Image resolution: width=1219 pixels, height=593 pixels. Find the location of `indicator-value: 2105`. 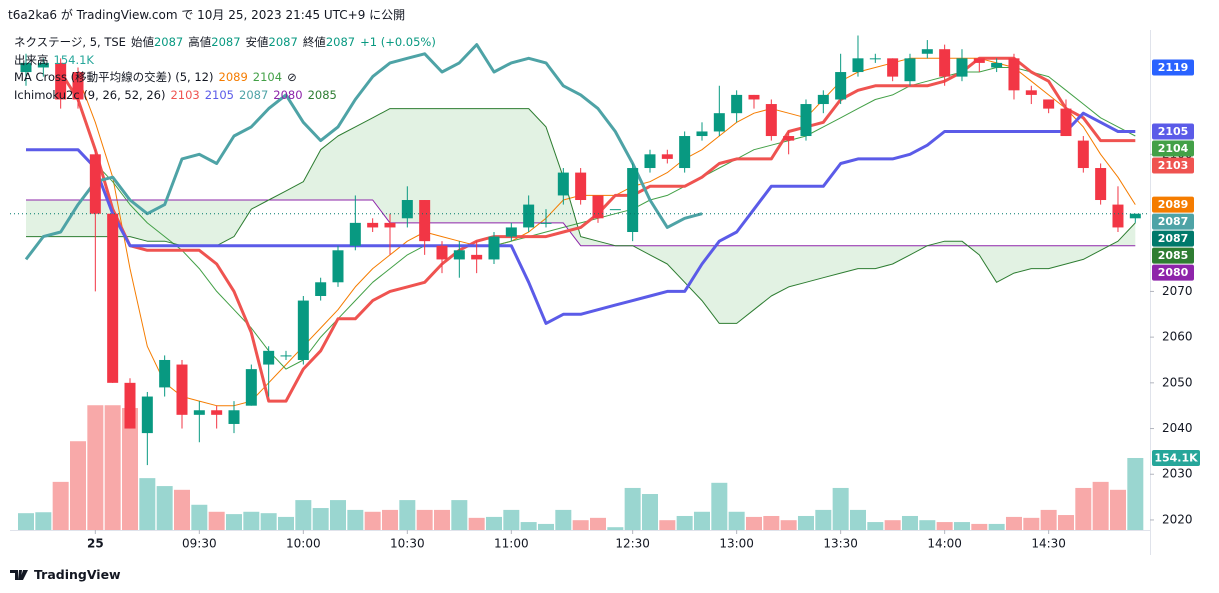

indicator-value: 2105 is located at coordinates (219, 94).